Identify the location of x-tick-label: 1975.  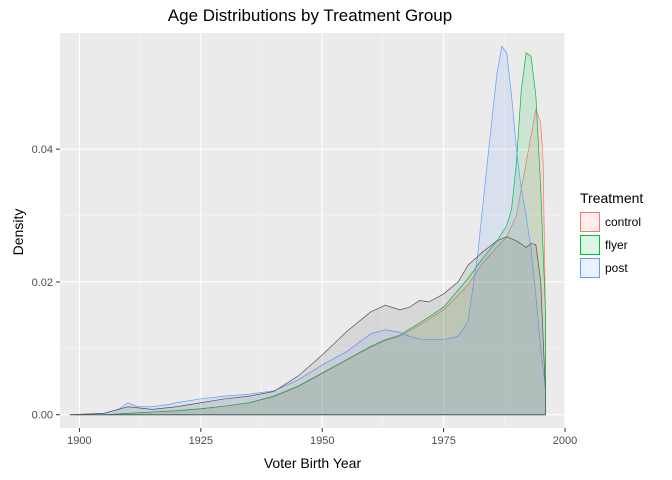
(443, 441).